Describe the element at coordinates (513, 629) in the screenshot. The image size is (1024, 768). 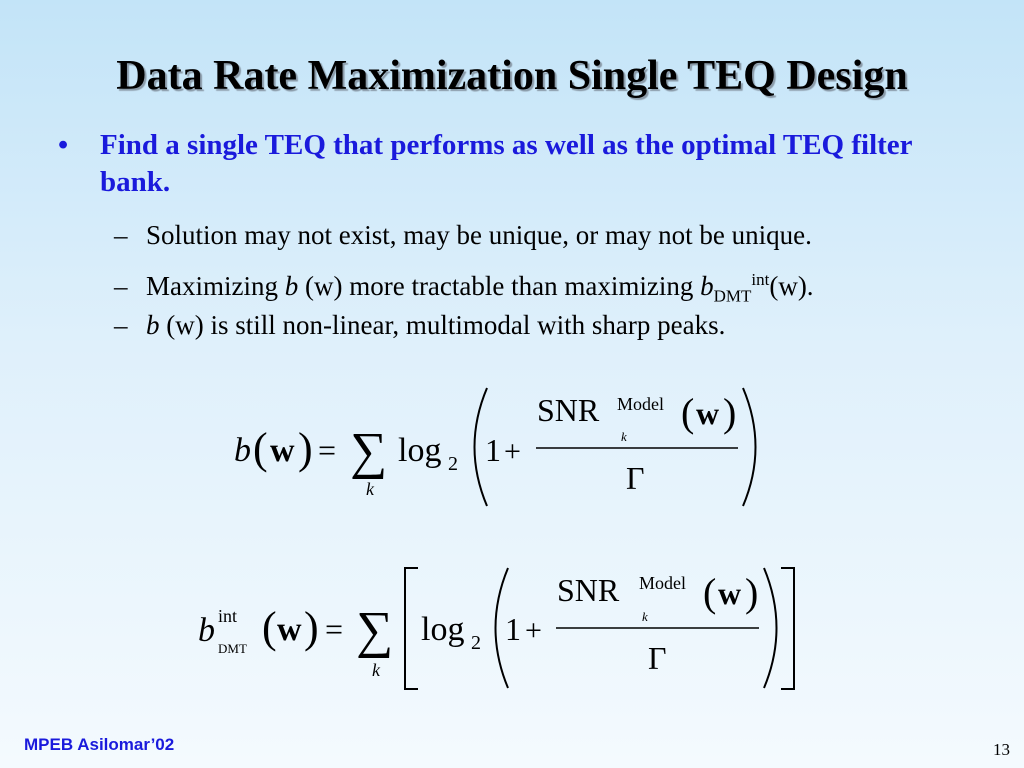
I see `eq2-one: 1` at that location.